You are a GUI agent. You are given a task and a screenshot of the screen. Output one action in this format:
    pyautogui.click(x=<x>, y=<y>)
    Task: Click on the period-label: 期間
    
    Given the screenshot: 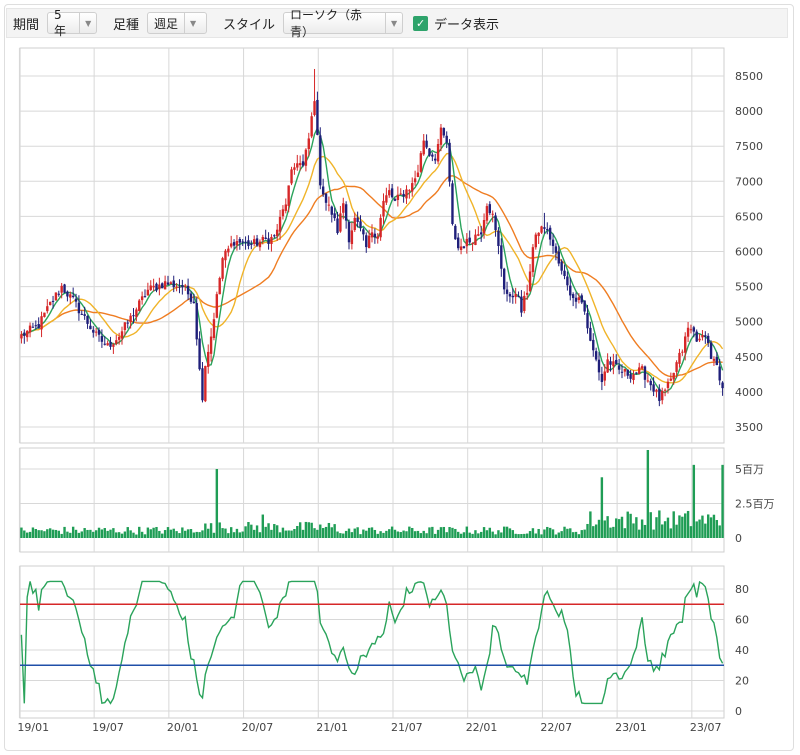 What is the action you would take?
    pyautogui.click(x=26, y=25)
    